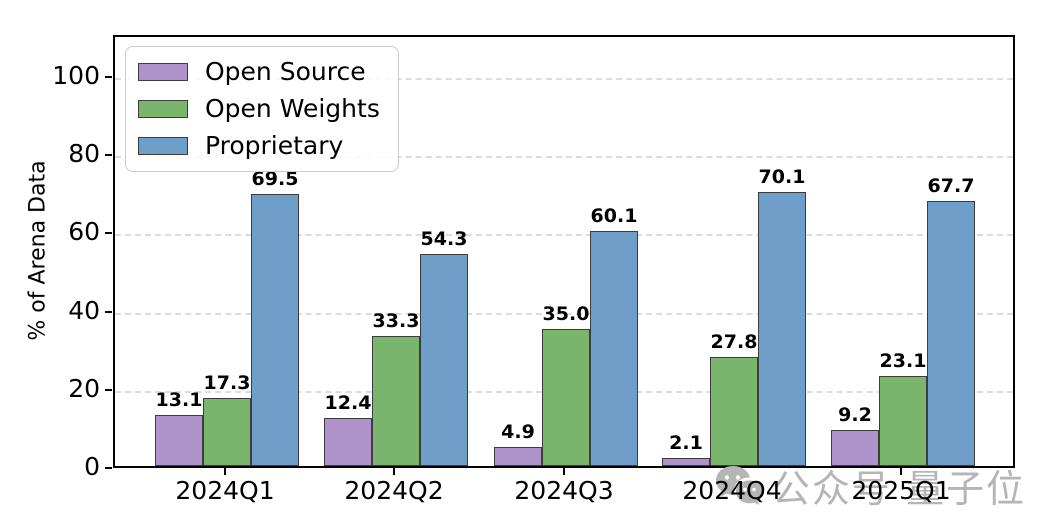 Image resolution: width=1040 pixels, height=526 pixels. Describe the element at coordinates (394, 471) in the screenshot. I see `x-tick-2024q2` at that location.